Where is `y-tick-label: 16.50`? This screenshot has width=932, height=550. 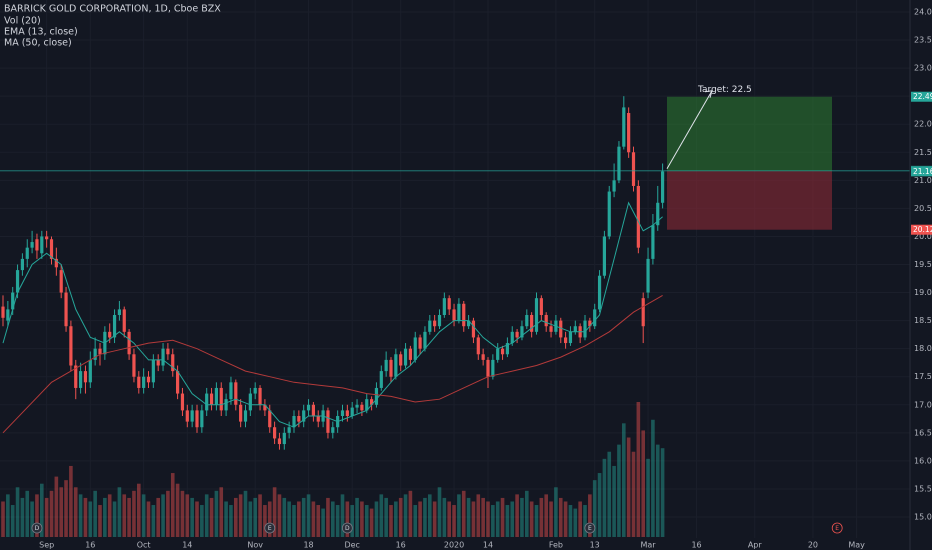 y-tick-label: 16.50 is located at coordinates (923, 432).